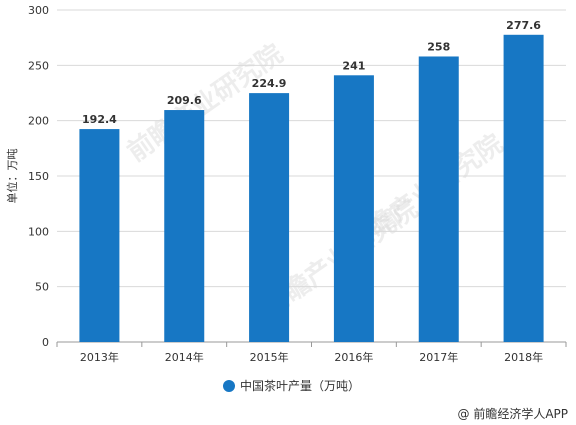  Describe the element at coordinates (38, 10) in the screenshot. I see `y-tick-label: 300` at that location.